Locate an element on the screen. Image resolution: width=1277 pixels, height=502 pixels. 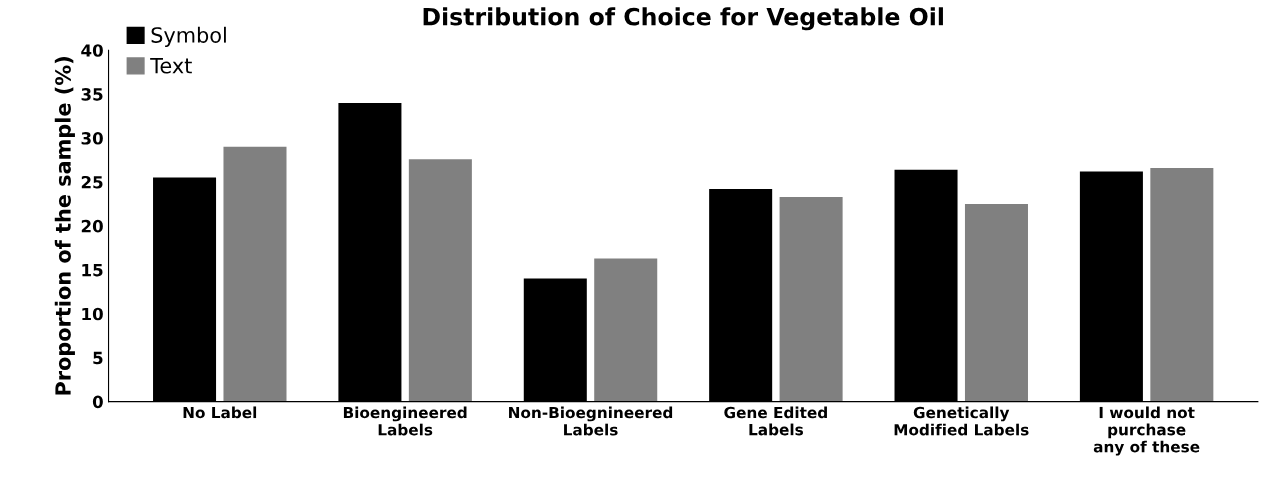
chart-title: Distribution of Choice for Vegetable Oil is located at coordinates (683, 19).